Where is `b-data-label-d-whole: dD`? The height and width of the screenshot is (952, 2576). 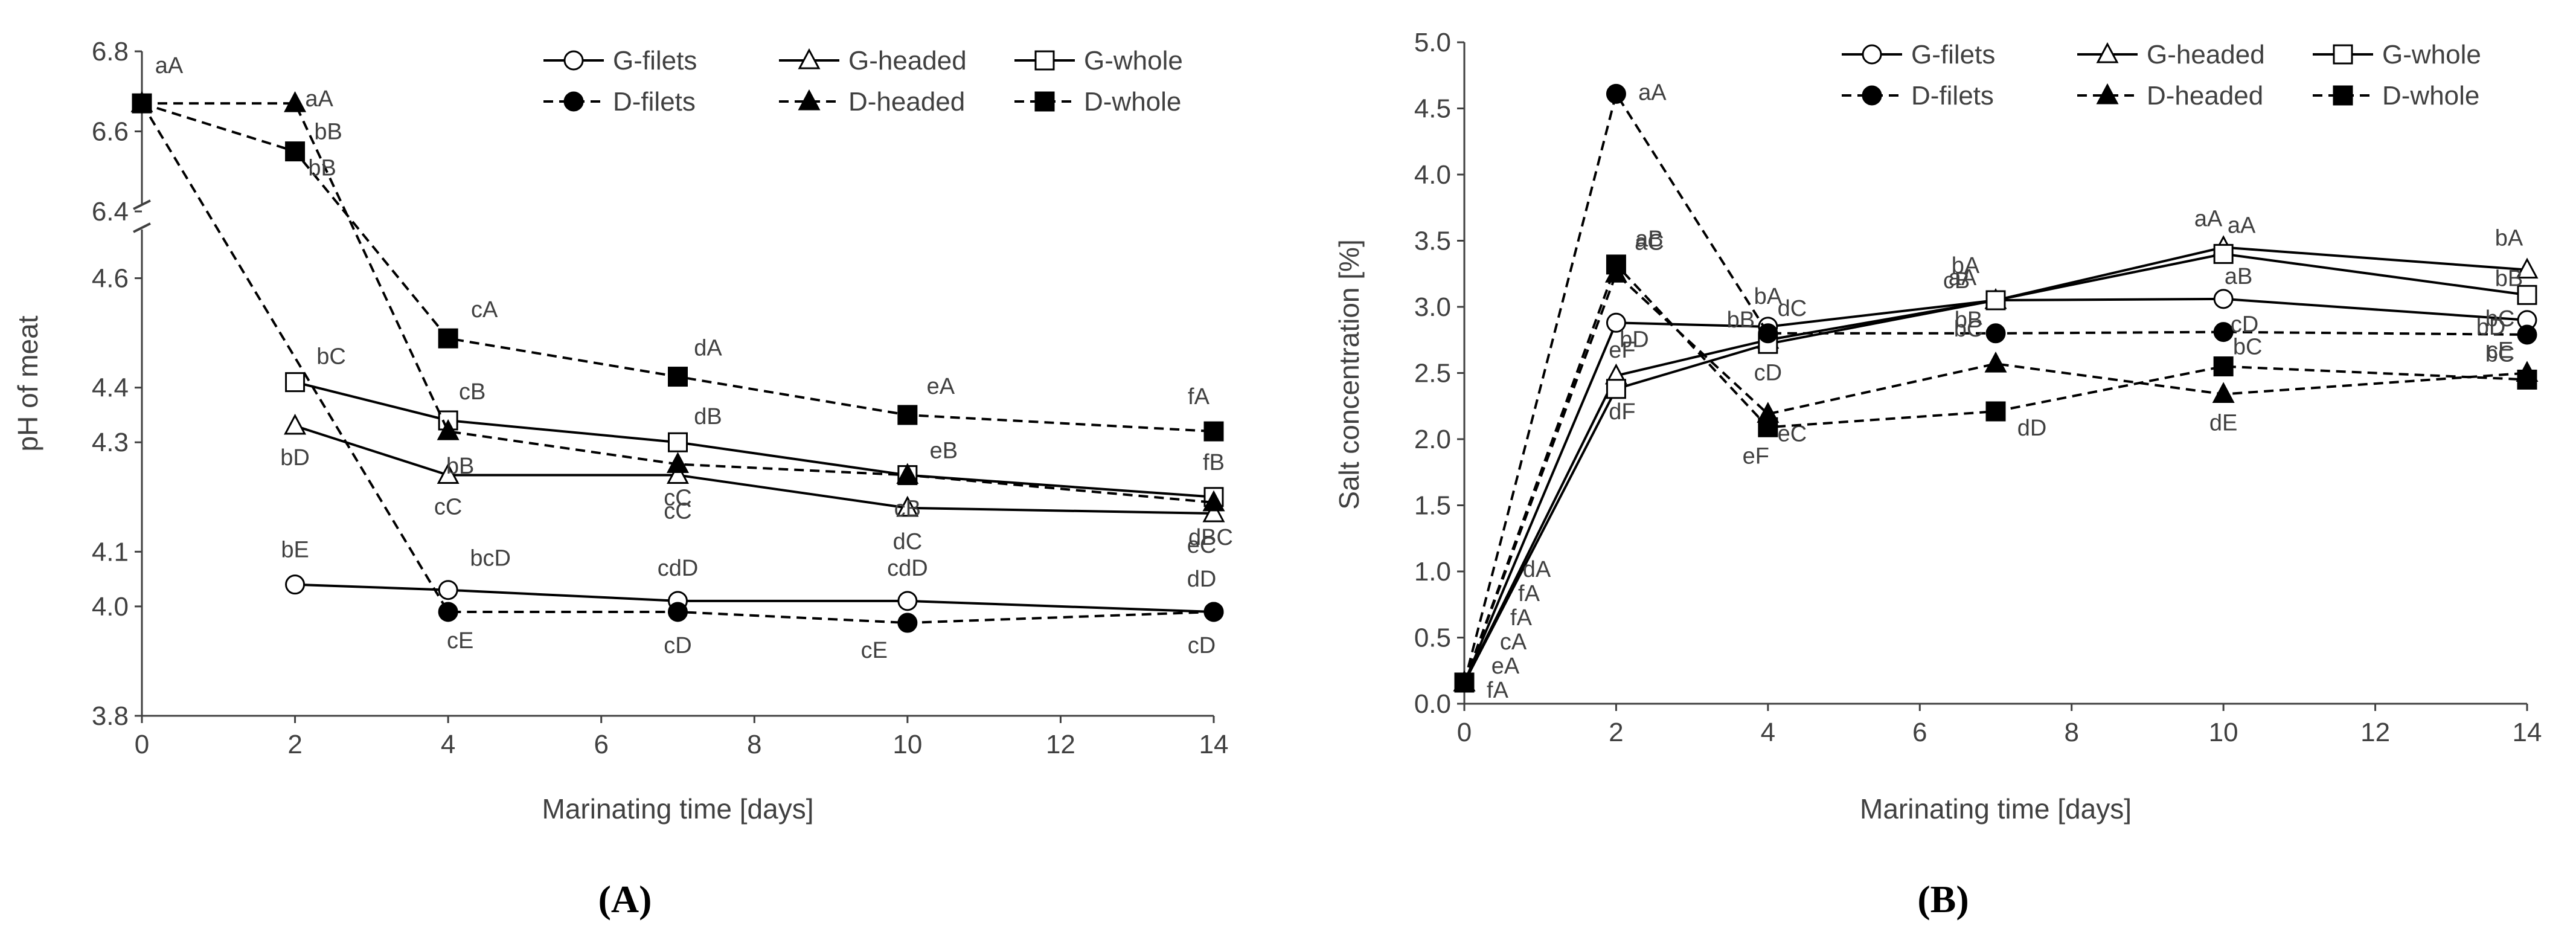 b-data-label-d-whole: dD is located at coordinates (2032, 428).